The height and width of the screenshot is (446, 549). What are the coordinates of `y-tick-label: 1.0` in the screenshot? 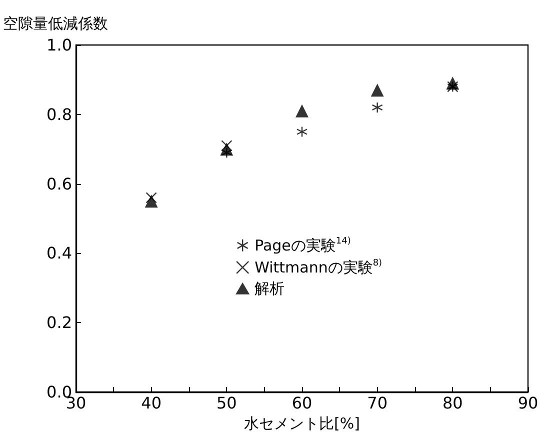 It's located at (59, 45).